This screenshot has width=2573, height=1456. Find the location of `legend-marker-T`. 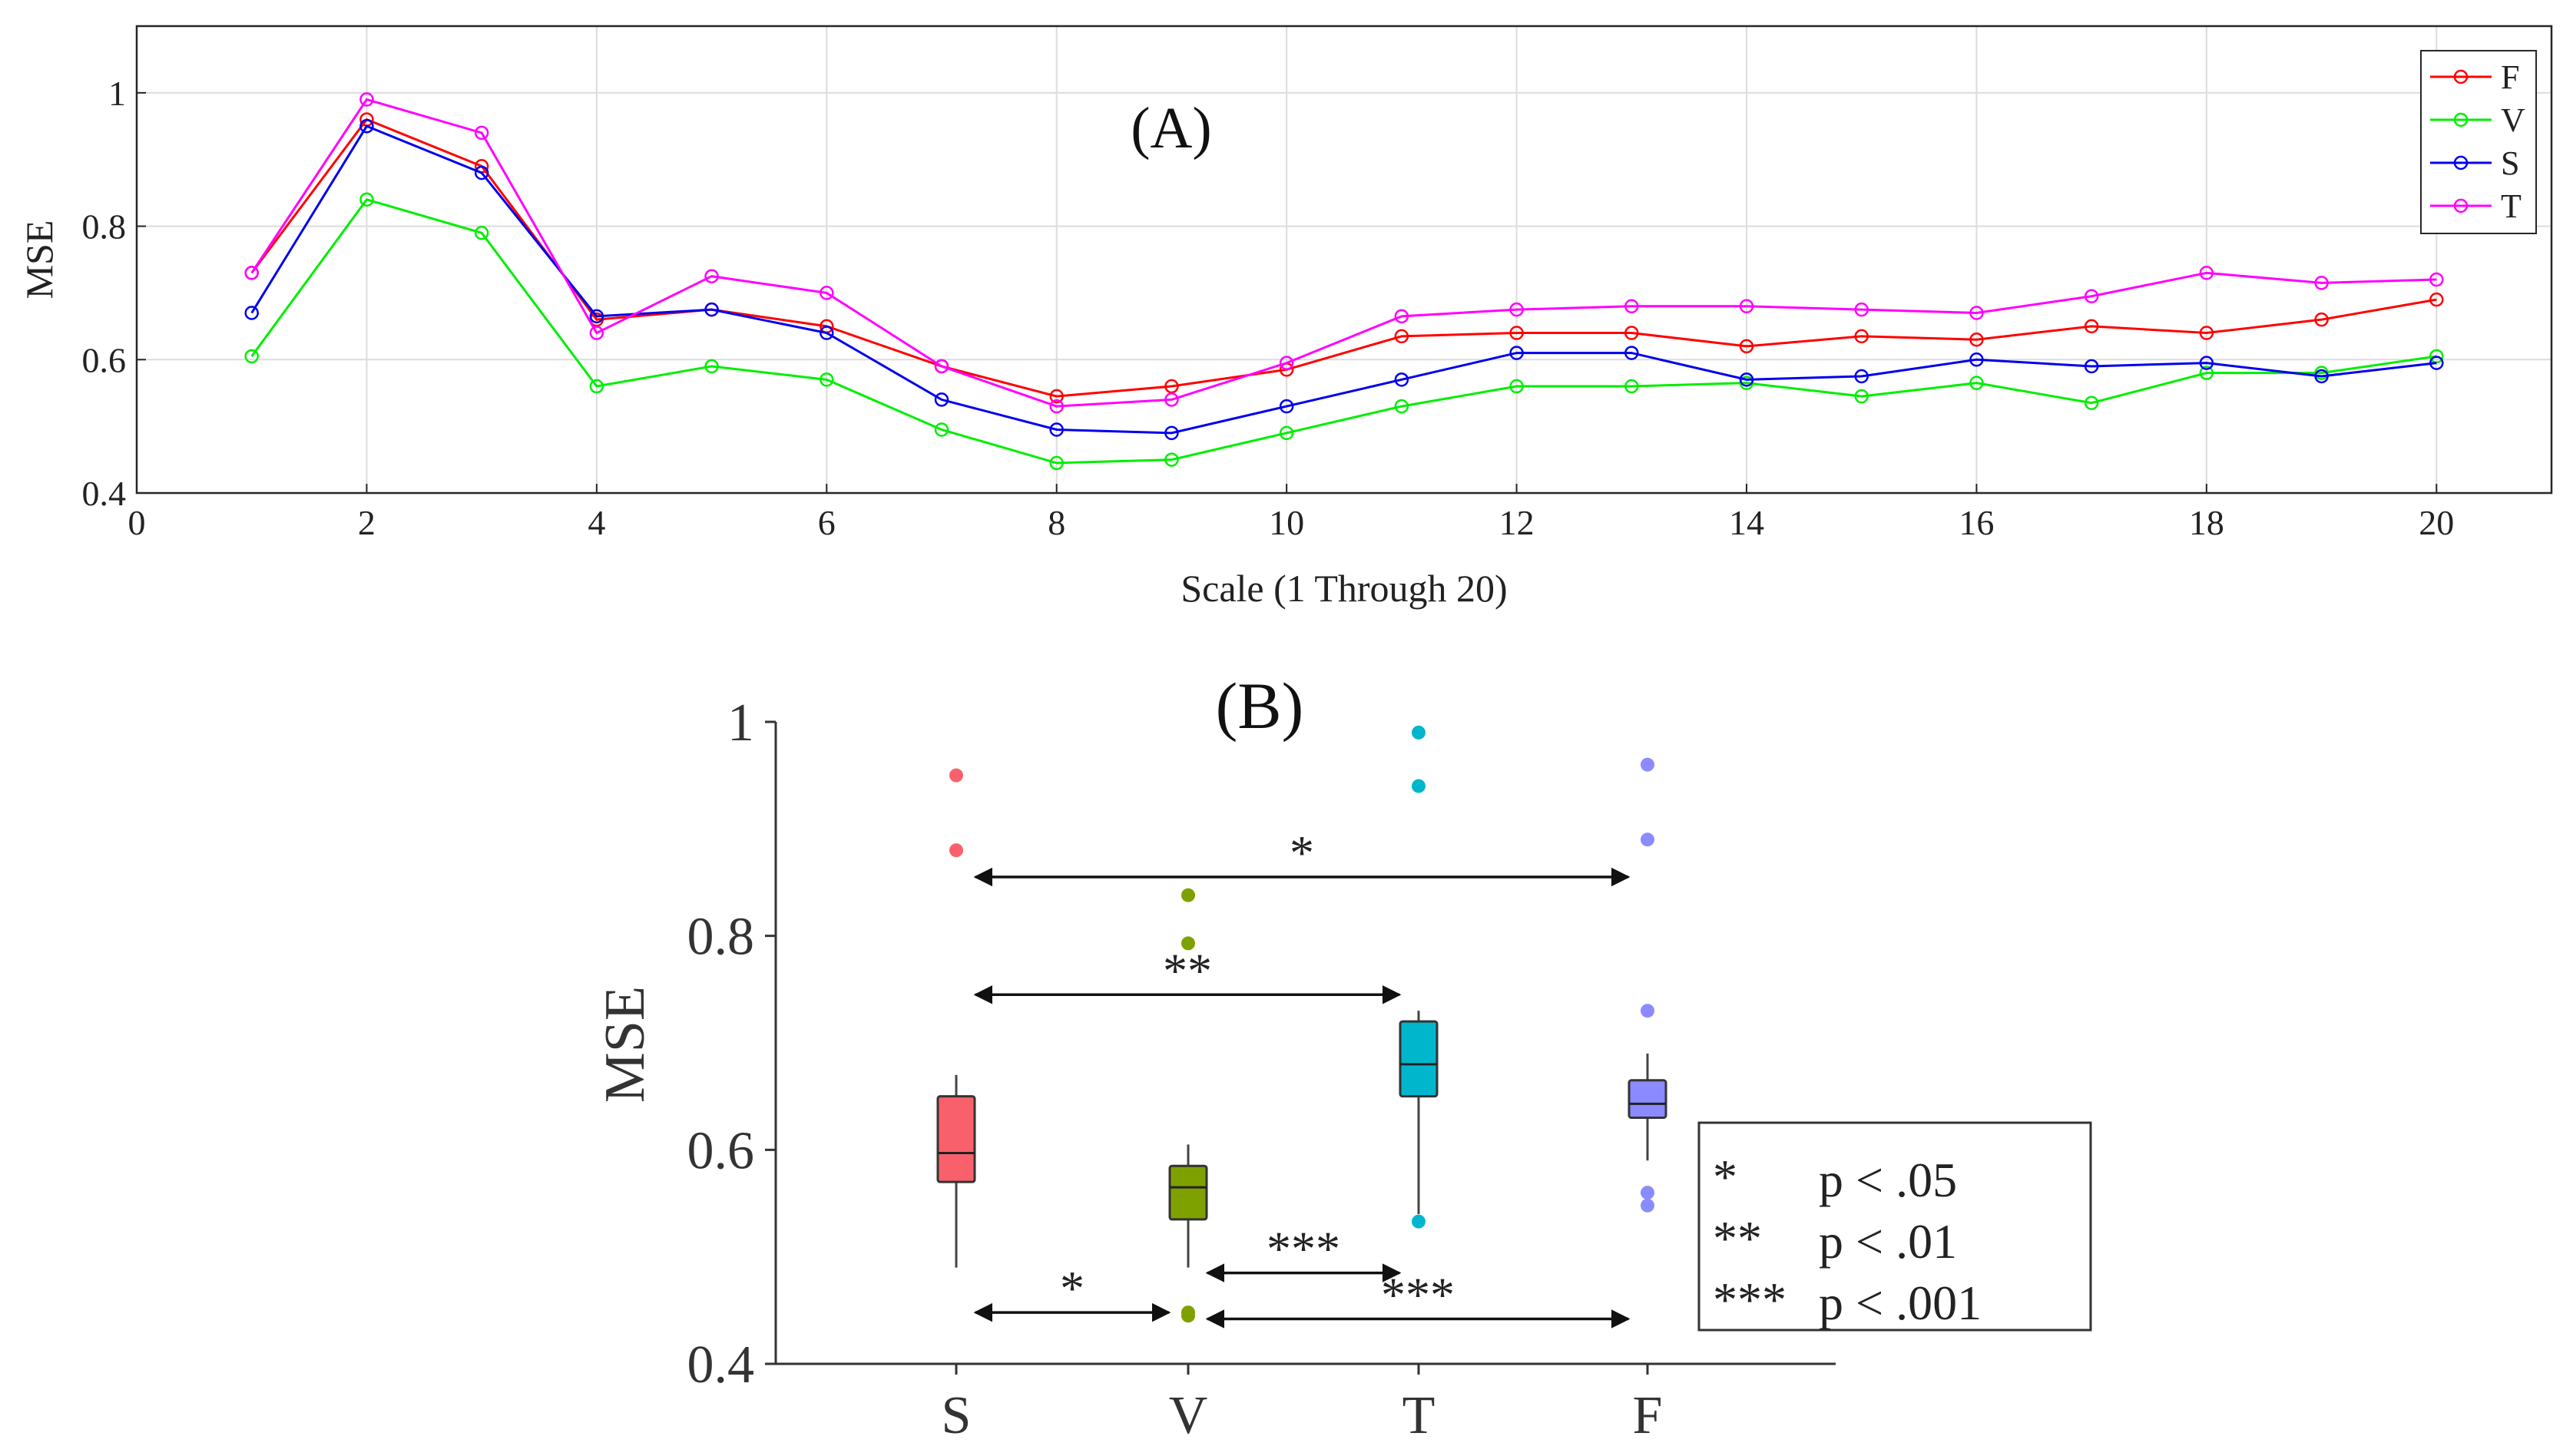

legend-marker-T is located at coordinates (2461, 205).